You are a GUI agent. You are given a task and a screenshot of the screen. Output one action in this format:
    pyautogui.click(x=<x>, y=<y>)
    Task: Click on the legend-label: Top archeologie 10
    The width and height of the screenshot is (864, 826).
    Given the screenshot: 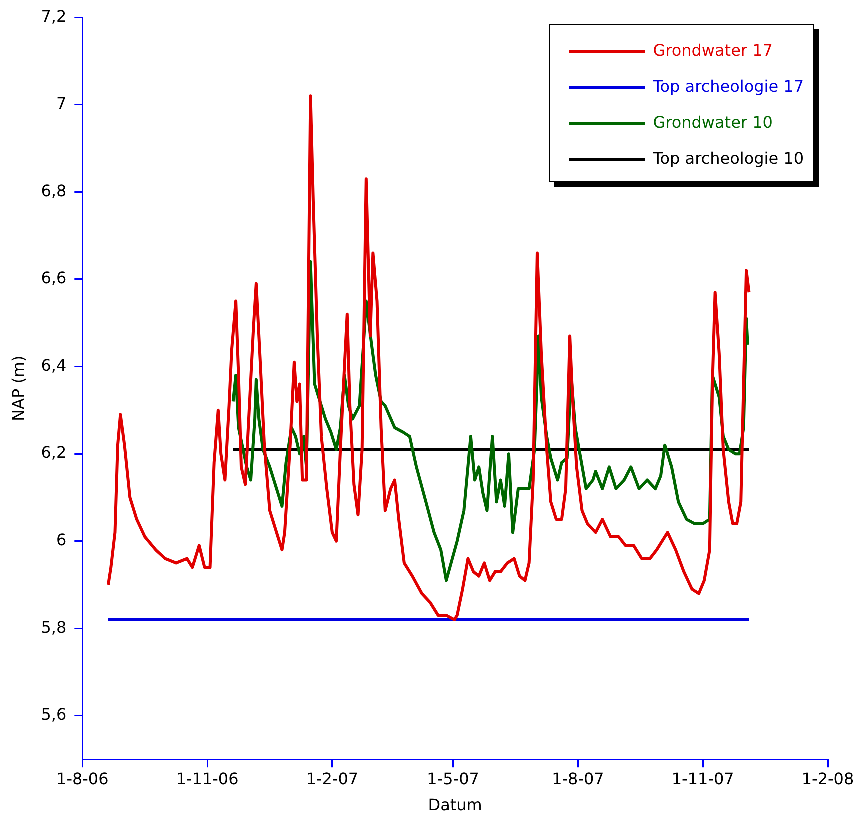 What is the action you would take?
    pyautogui.click(x=728, y=158)
    